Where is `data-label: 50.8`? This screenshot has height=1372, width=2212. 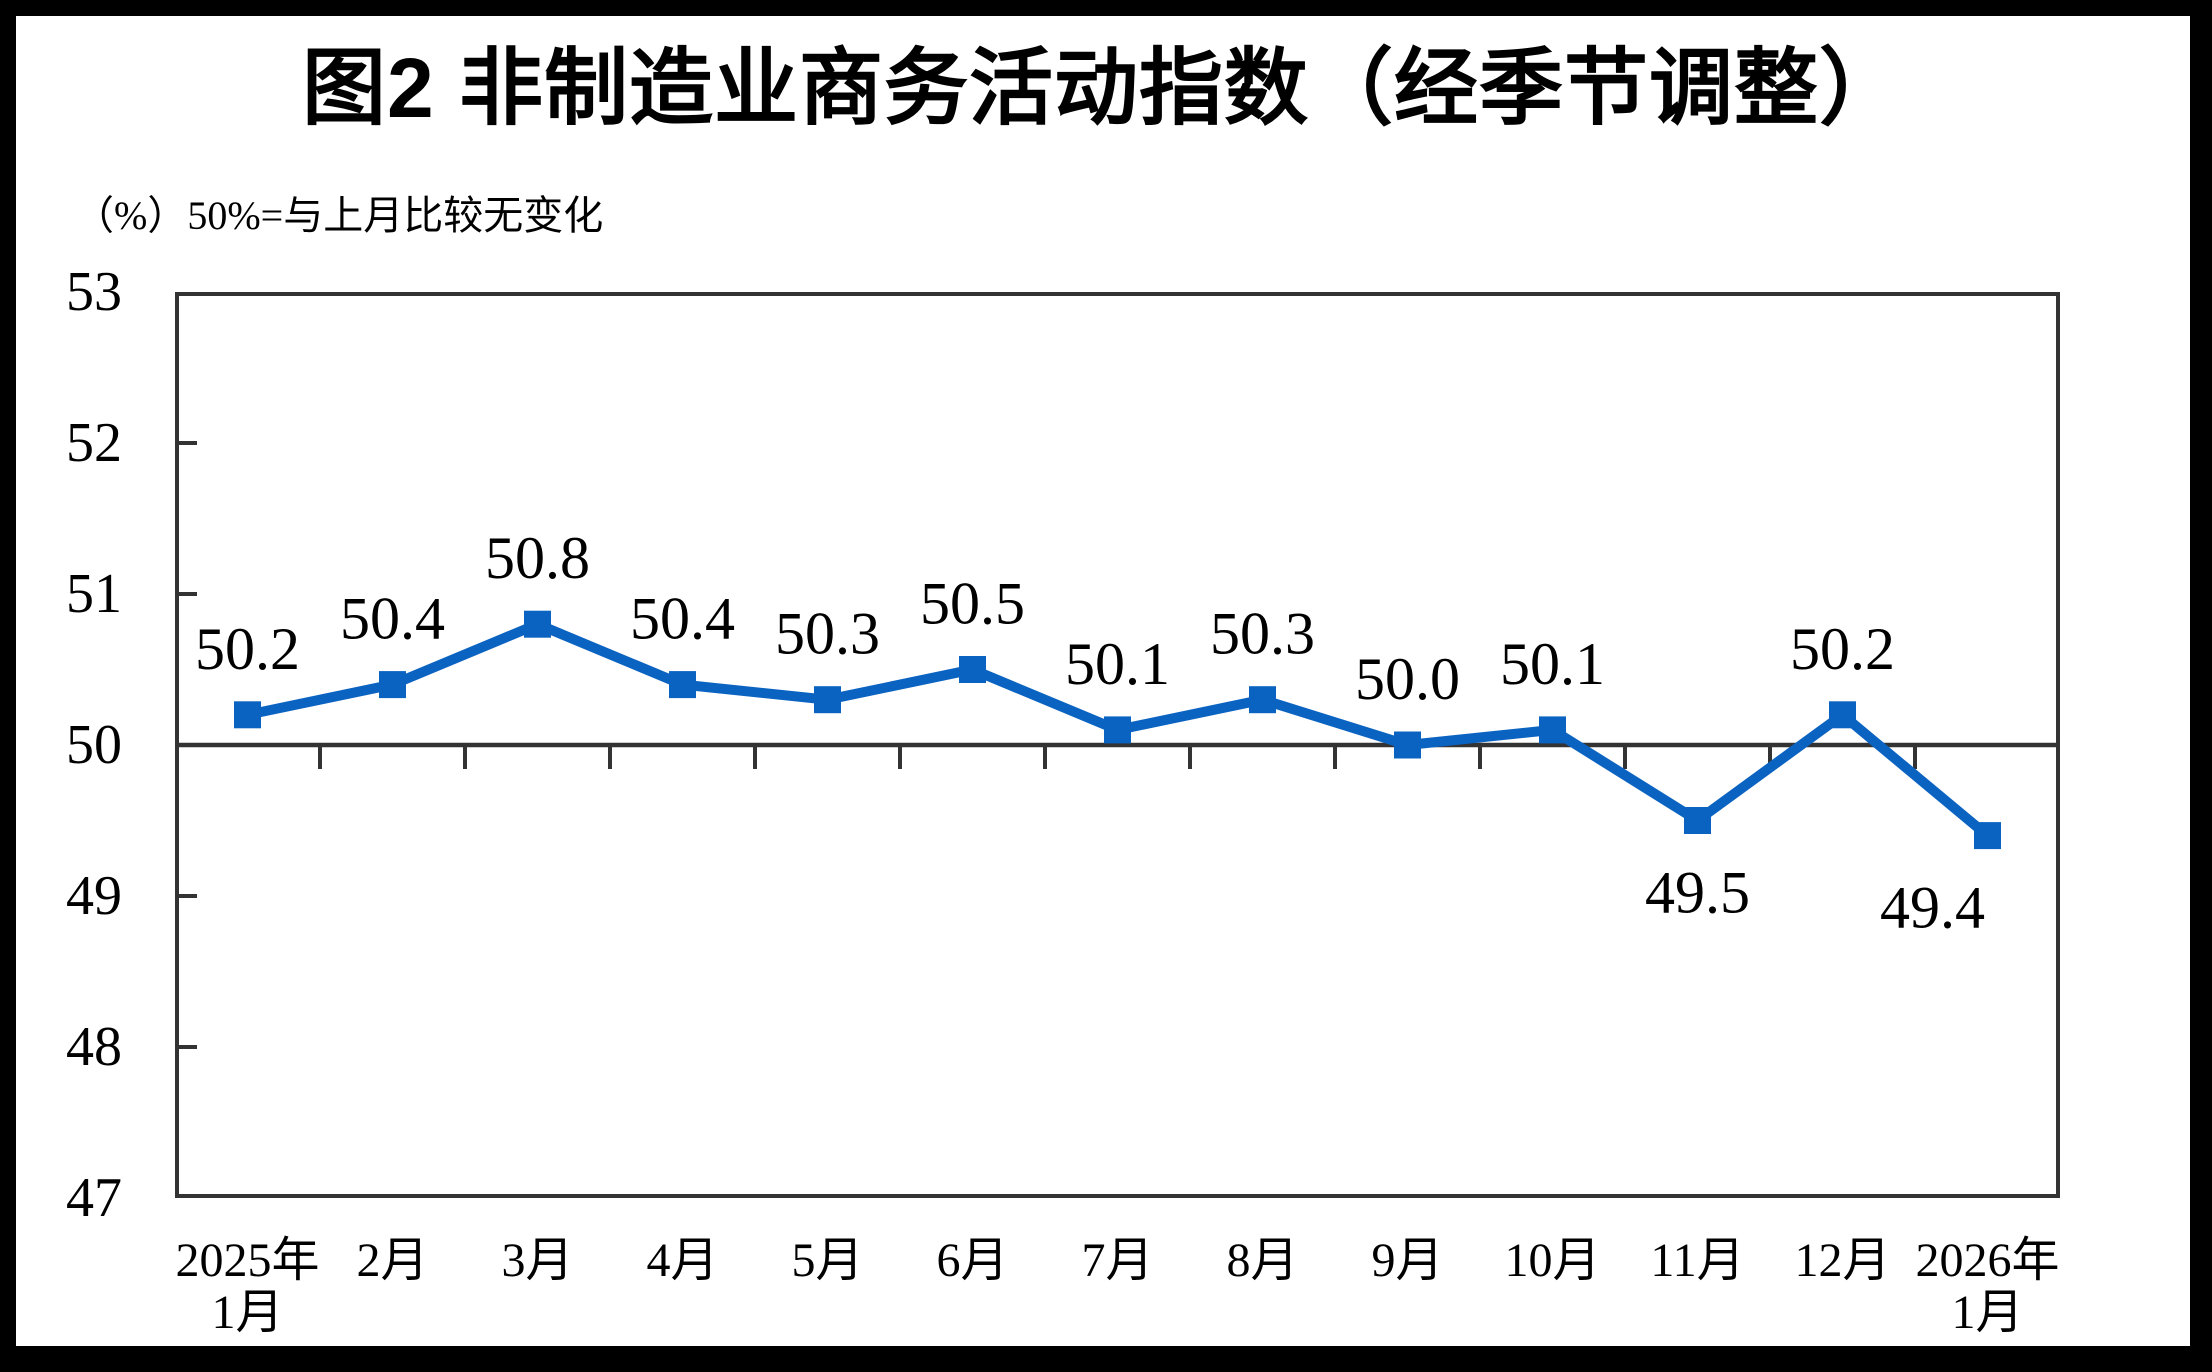 data-label: 50.8 is located at coordinates (537, 558).